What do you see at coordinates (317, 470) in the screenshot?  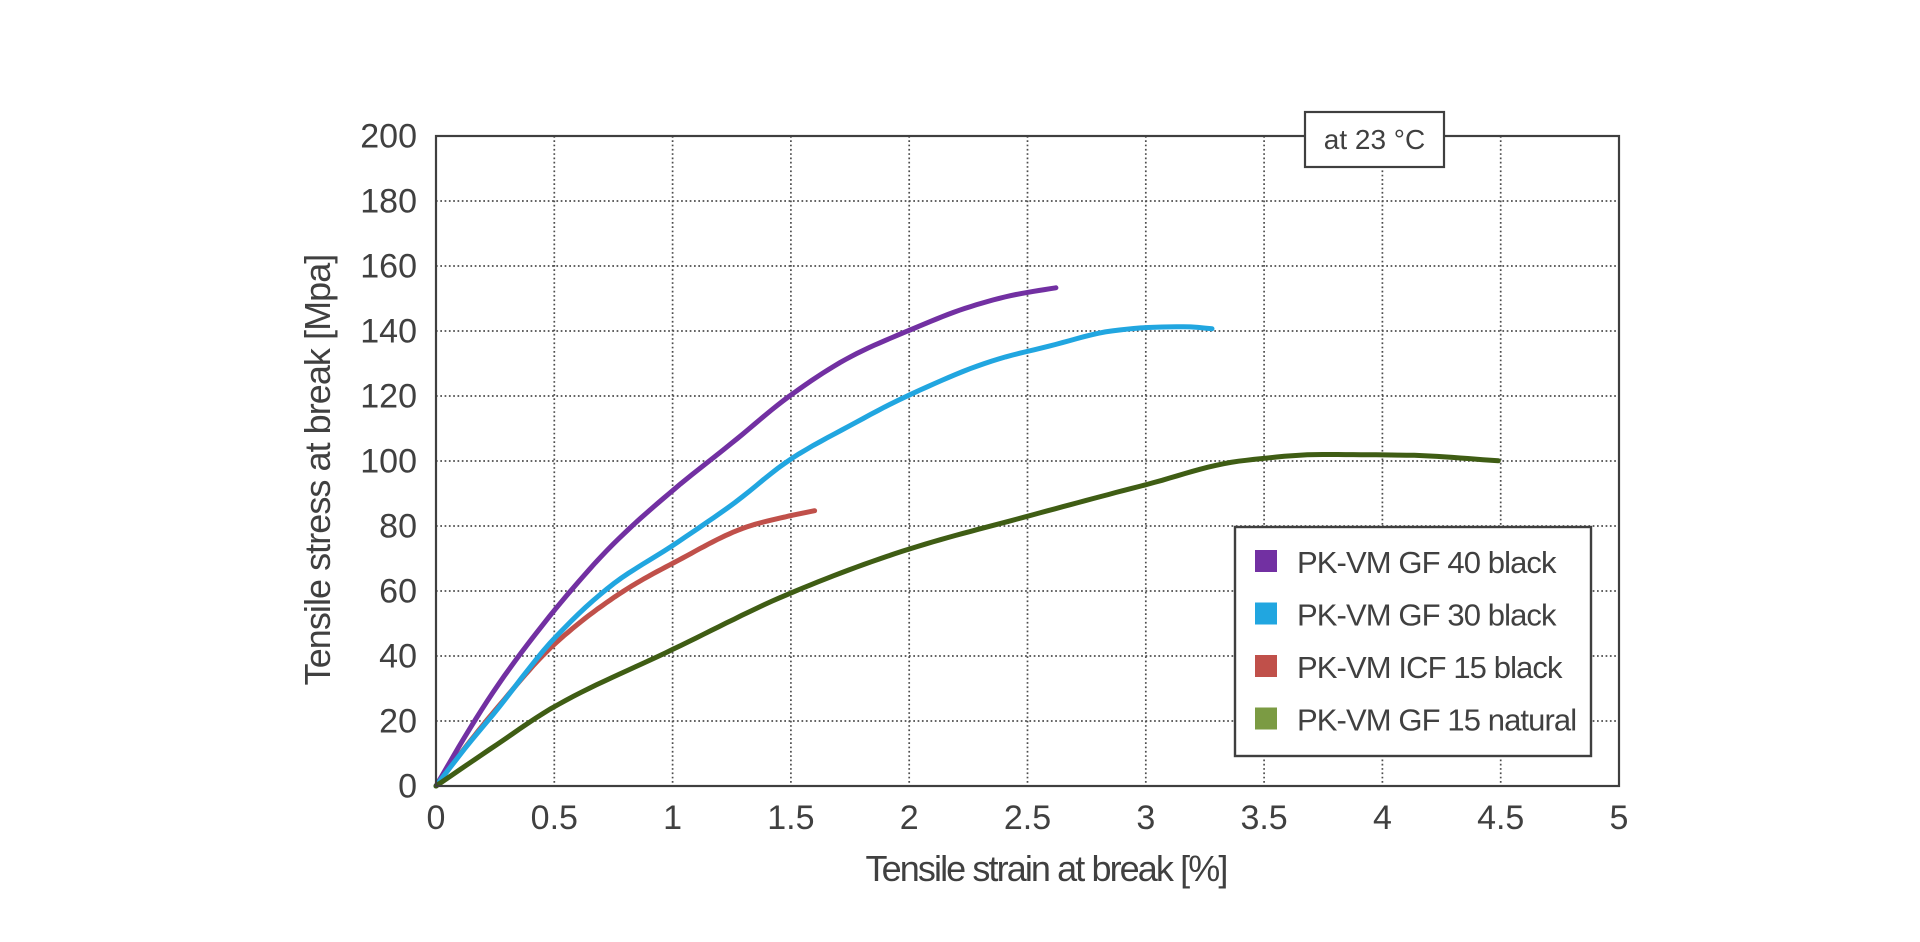 I see `svg-text: Tensile stress at break [Mpa]` at bounding box center [317, 470].